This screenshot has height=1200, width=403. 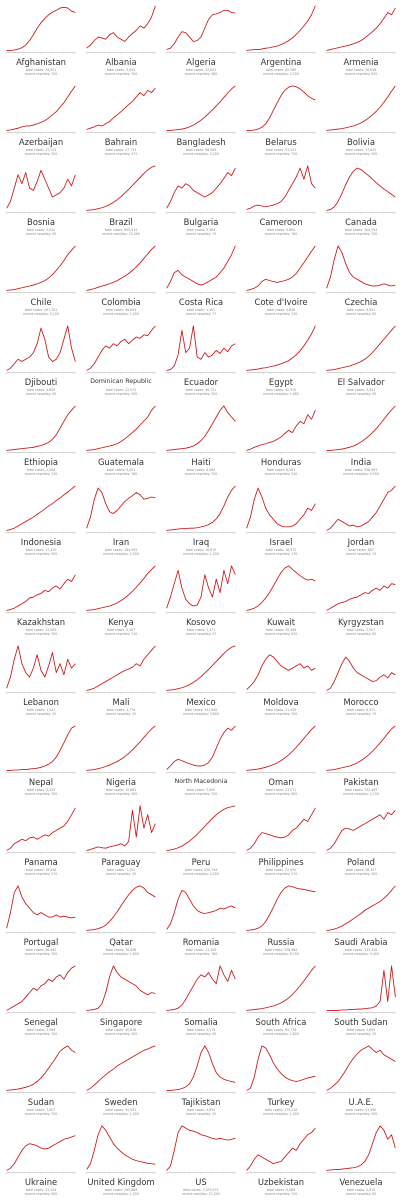 What do you see at coordinates (281, 1030) in the screenshot?
I see `total-cases-label: total cases: 65,736` at bounding box center [281, 1030].